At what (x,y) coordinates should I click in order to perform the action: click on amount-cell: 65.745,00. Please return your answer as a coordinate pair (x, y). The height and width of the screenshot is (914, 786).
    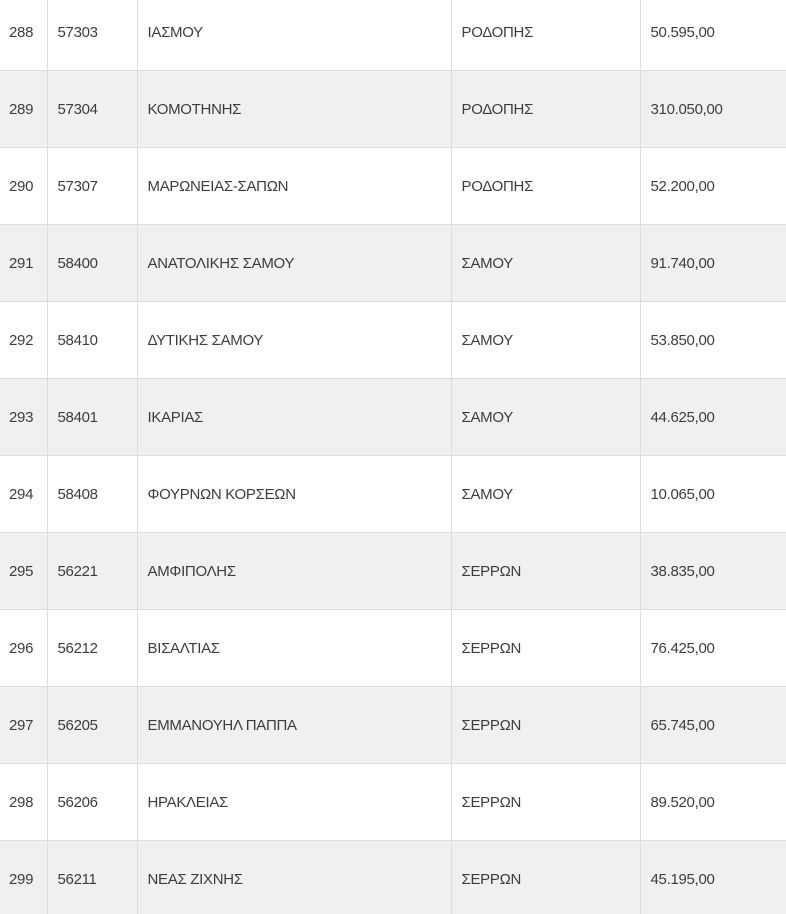
    Looking at the image, I should click on (713, 725).